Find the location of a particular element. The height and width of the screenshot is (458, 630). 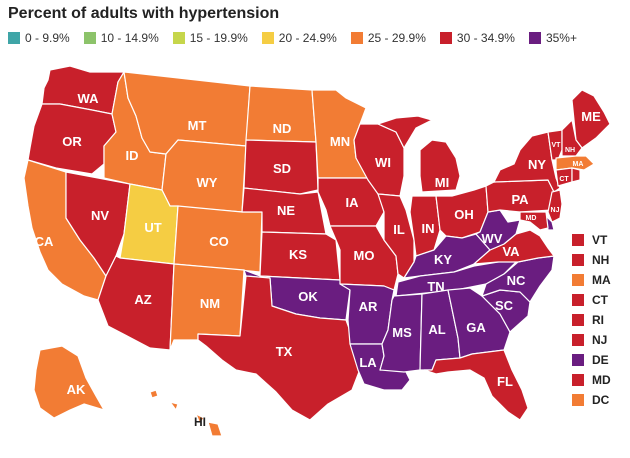

state-label-me: ME is located at coordinates (591, 116).